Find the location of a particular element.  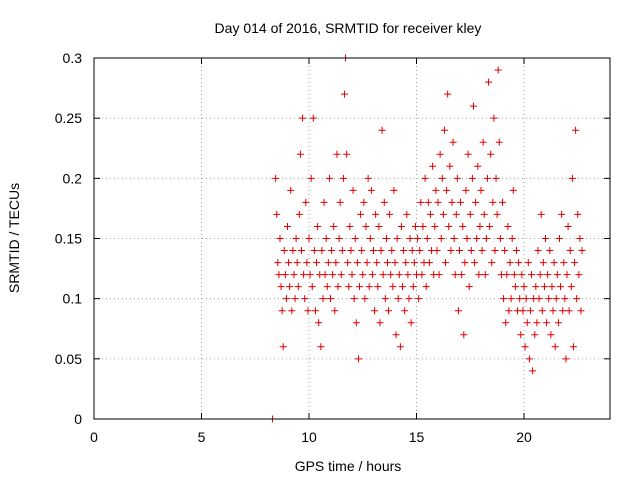

y-tick-label: 0.05 is located at coordinates (68, 359).